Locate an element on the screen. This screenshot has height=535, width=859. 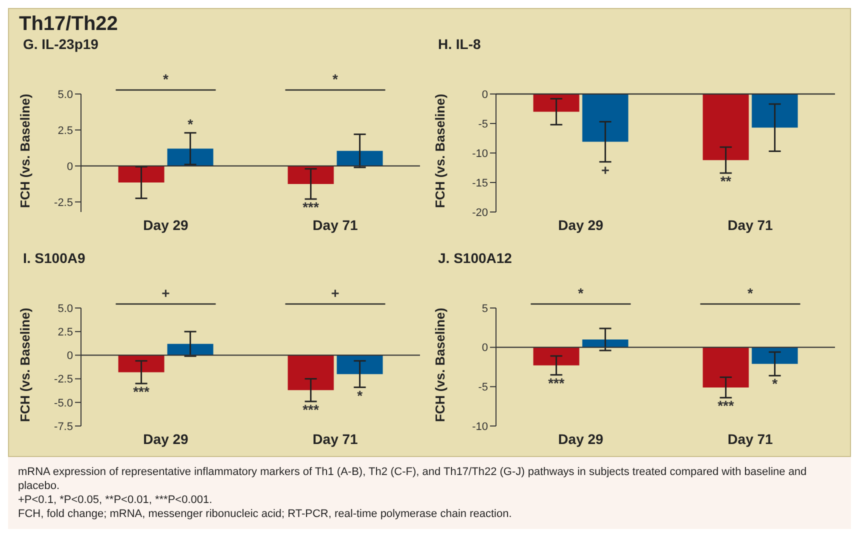
data-label: ** is located at coordinates (726, 181).